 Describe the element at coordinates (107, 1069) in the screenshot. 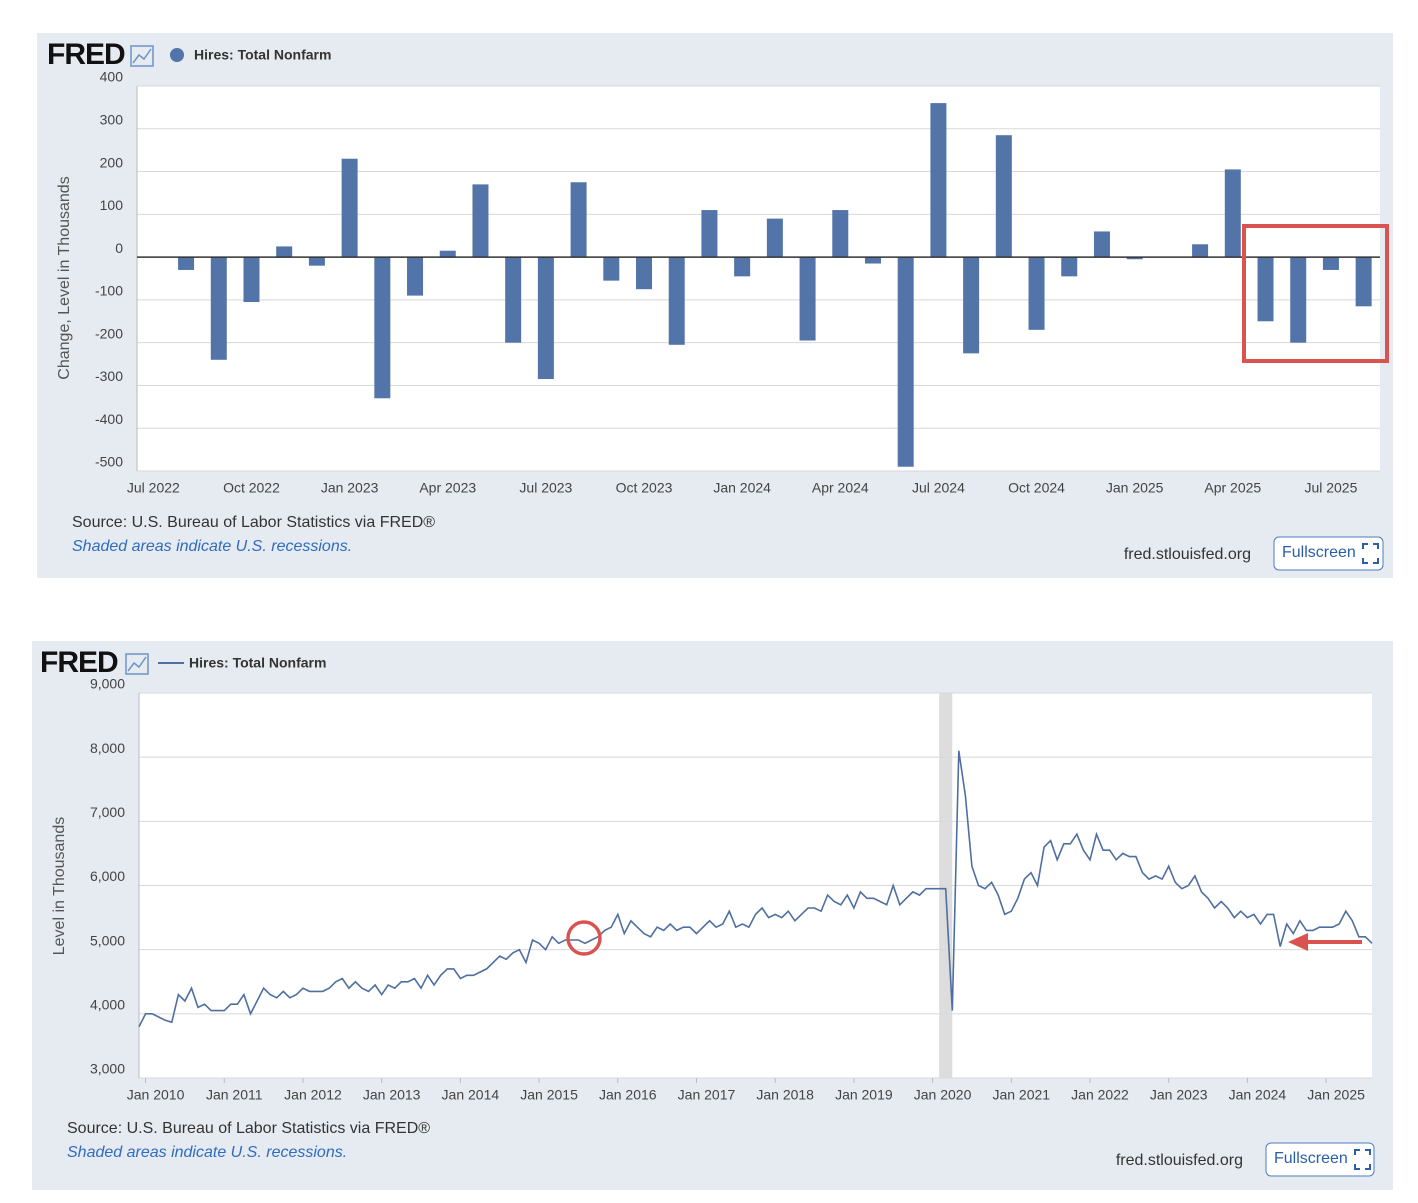

I see `y-tick-label: 3,000` at that location.